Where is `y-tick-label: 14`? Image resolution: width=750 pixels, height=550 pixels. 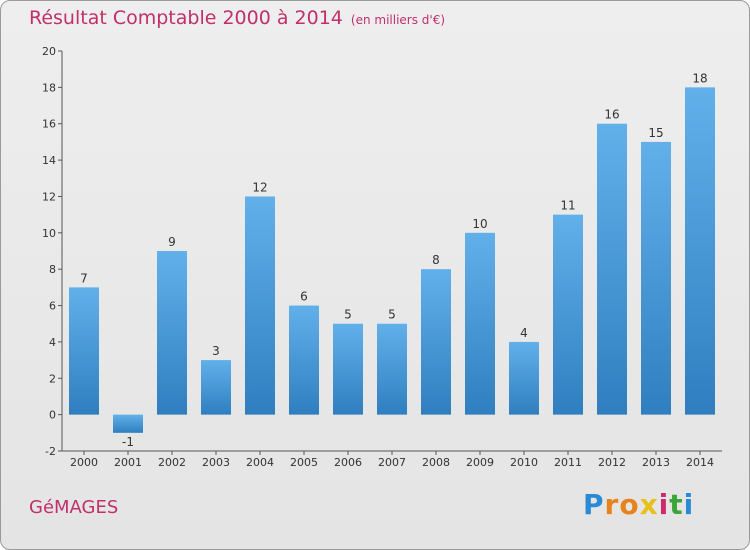 y-tick-label: 14 is located at coordinates (49, 160).